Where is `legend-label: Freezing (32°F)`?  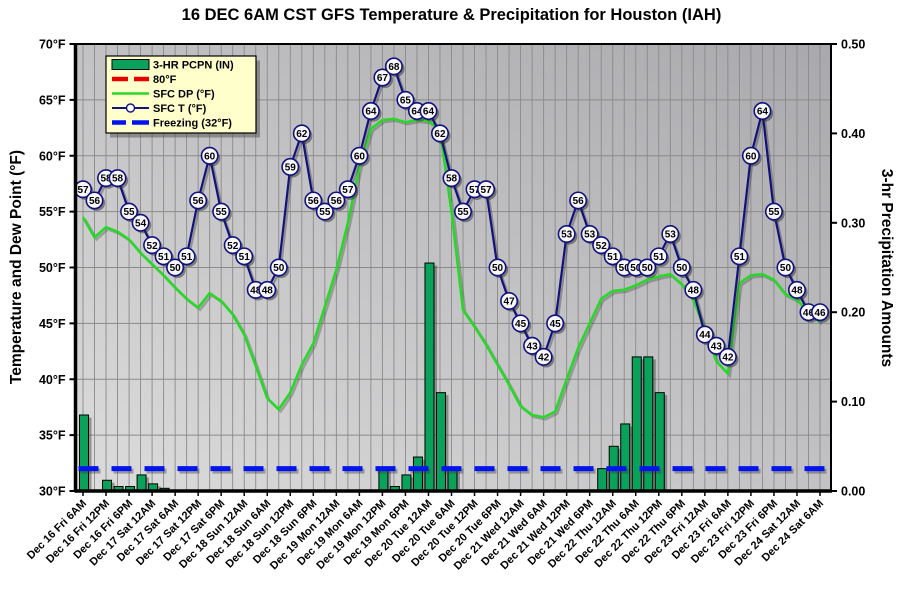 legend-label: Freezing (32°F) is located at coordinates (192, 124).